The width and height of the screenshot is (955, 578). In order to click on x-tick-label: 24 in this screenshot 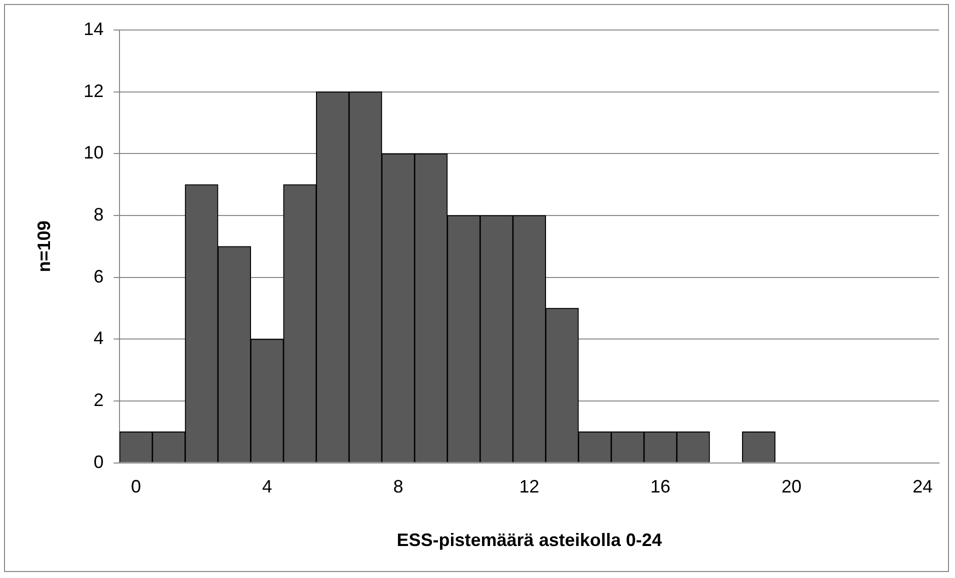, I will do `click(922, 486)`.